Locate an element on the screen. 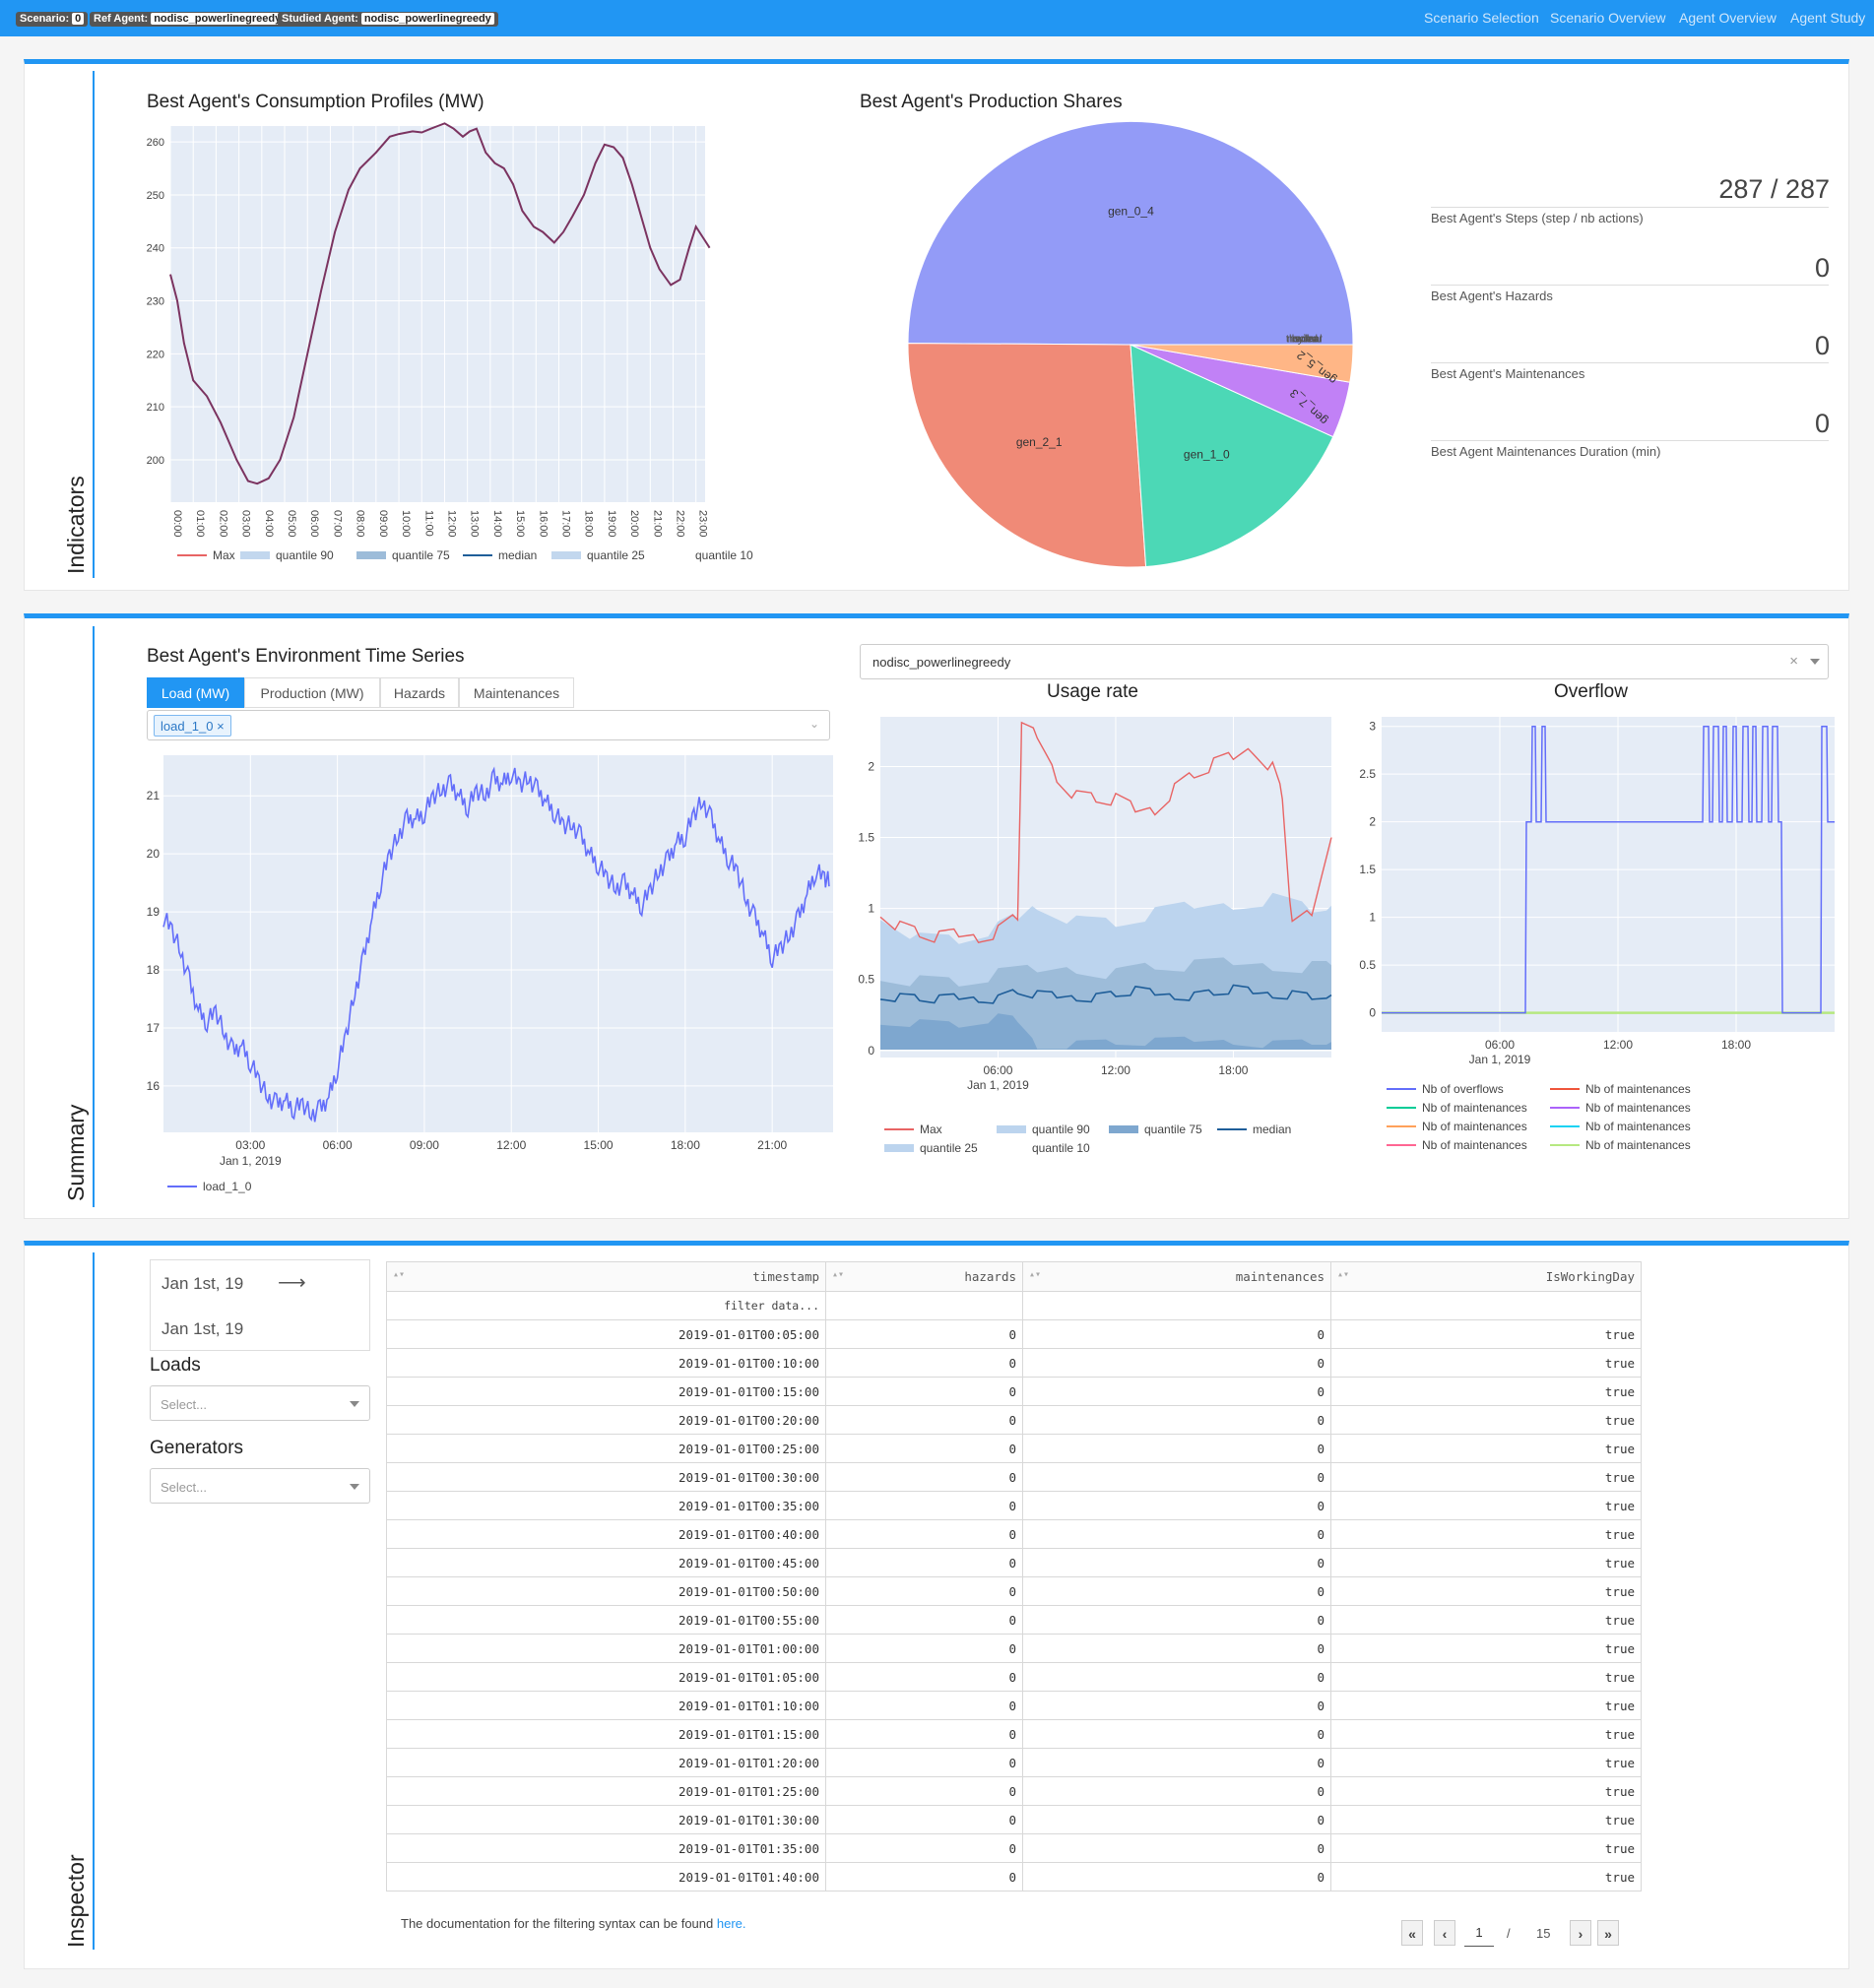 The height and width of the screenshot is (1988, 1874). caret-down-icon is located at coordinates (1815, 662).